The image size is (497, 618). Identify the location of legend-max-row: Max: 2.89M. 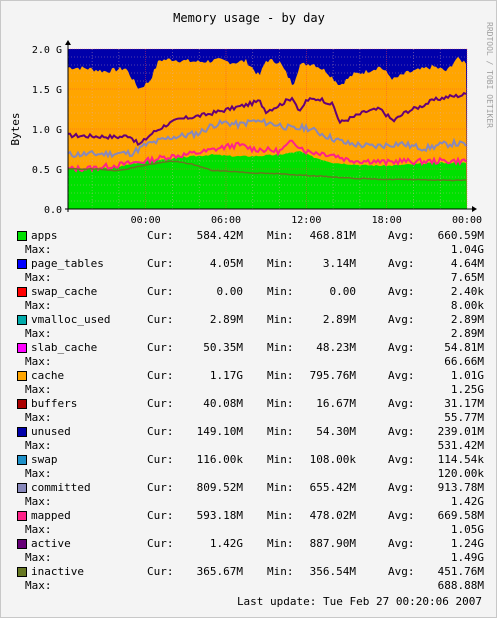
(248, 334).